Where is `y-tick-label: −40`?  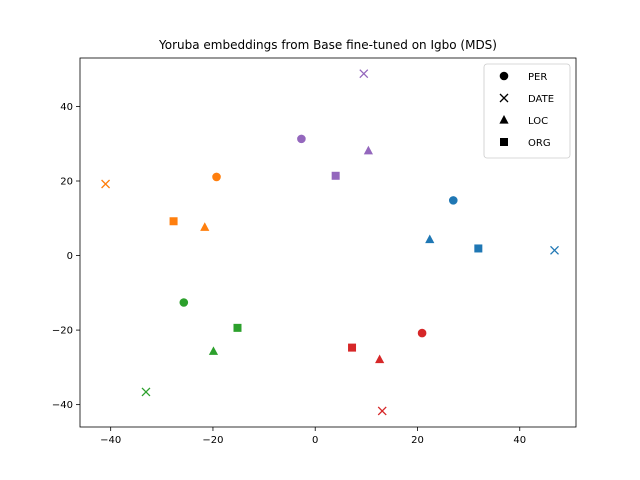 y-tick-label: −40 is located at coordinates (62, 405).